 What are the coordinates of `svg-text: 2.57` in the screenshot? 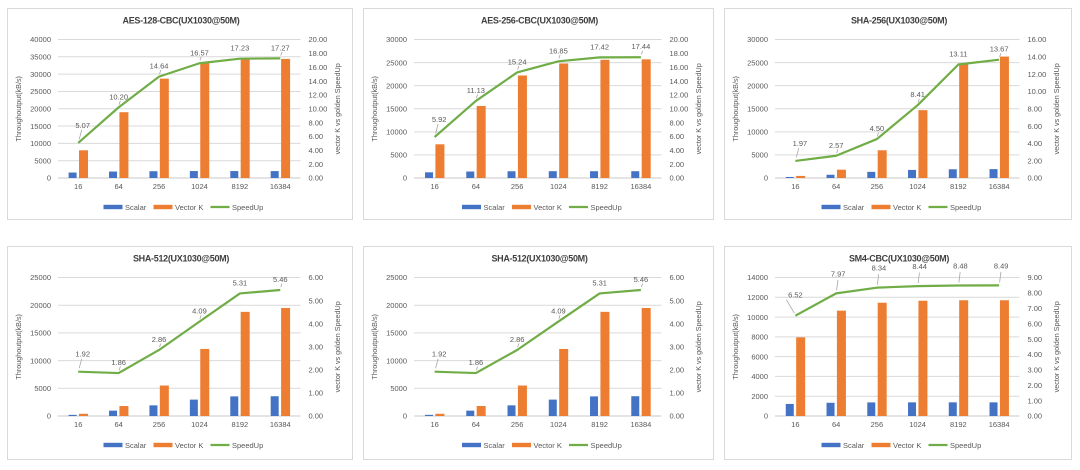 It's located at (836, 145).